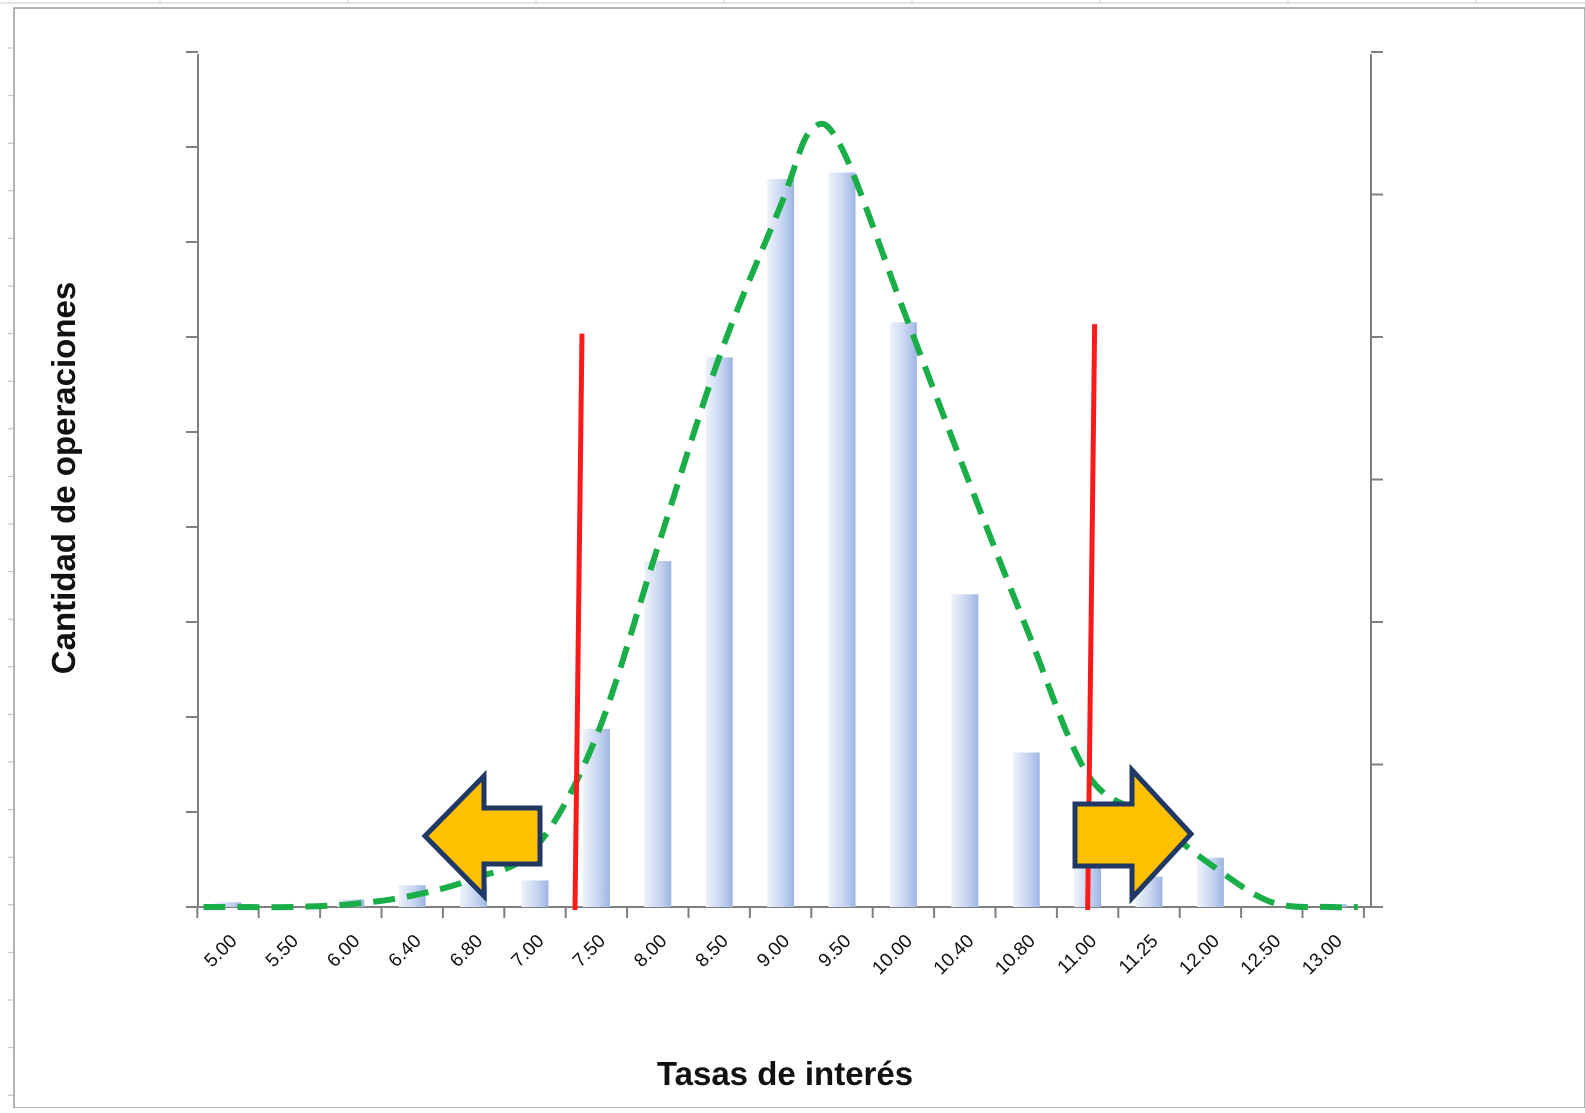 The width and height of the screenshot is (1585, 1113). I want to click on left-axis-ticks, so click(192, 479).